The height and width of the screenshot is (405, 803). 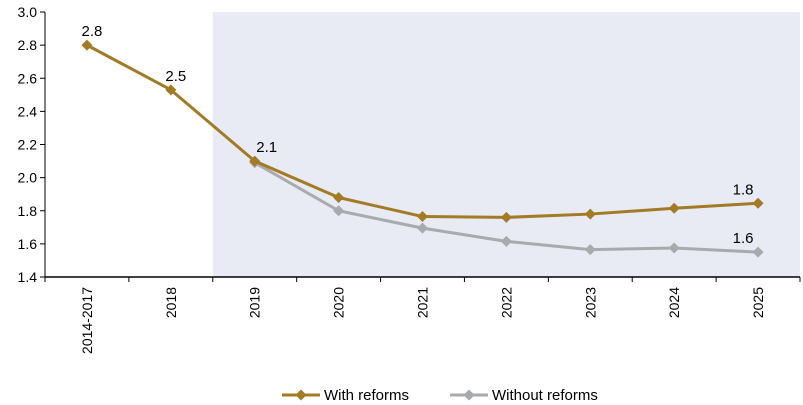 What do you see at coordinates (92, 31) in the screenshot?
I see `data-label: 2.8` at bounding box center [92, 31].